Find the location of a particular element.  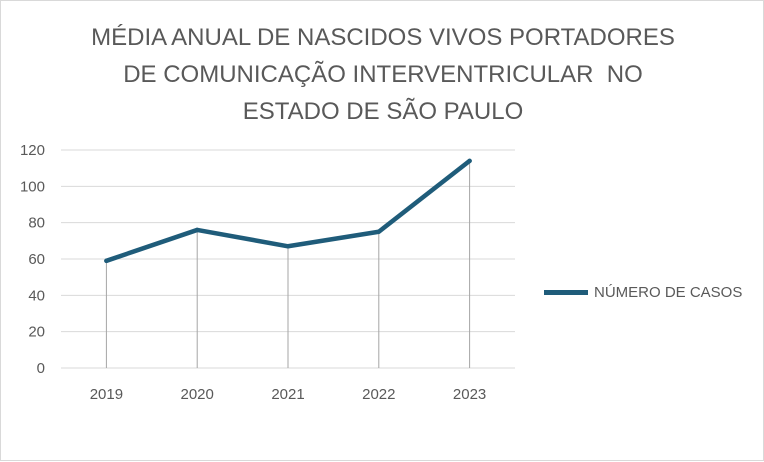

data-point-2020 is located at coordinates (197, 230).